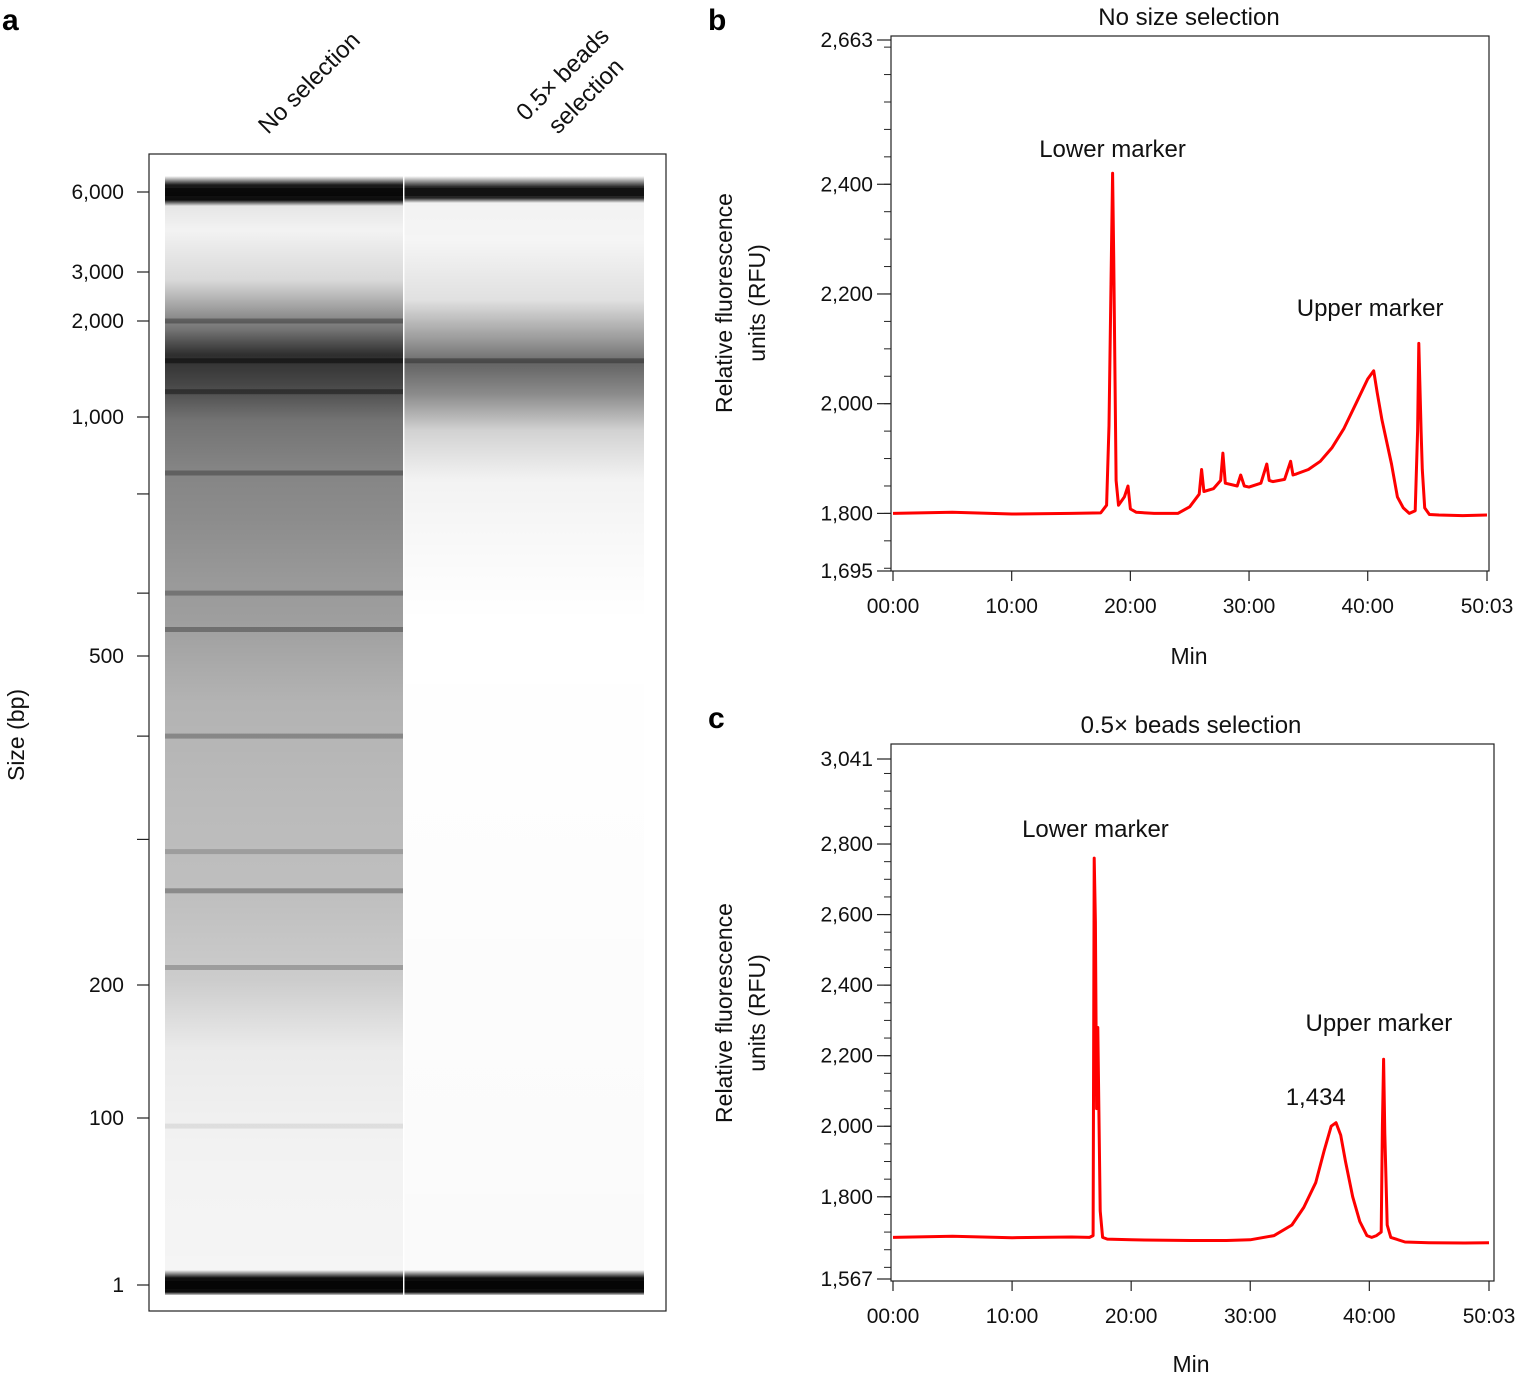  I want to click on ytick-label: 1,567, so click(846, 1279).